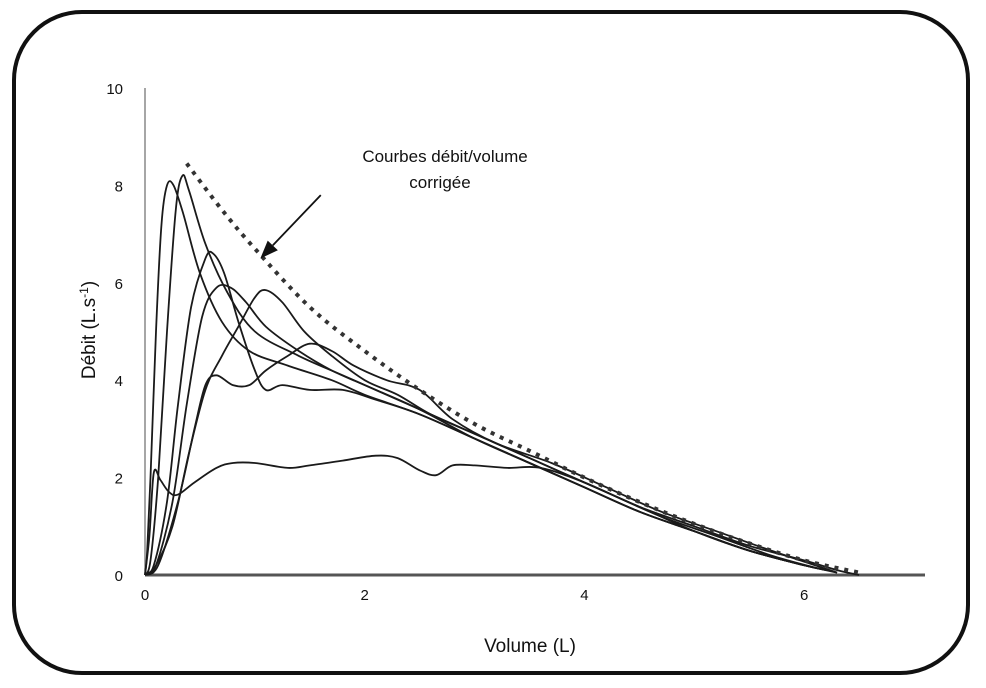 The height and width of the screenshot is (688, 986). I want to click on y-axis-title-superscript: -1, so click(84, 292).